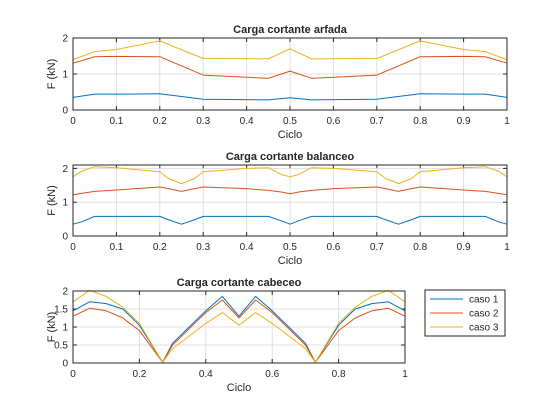 This screenshot has height=420, width=560. Describe the element at coordinates (139, 374) in the screenshot. I see `chart-2-x-tick-label: 0.2` at that location.